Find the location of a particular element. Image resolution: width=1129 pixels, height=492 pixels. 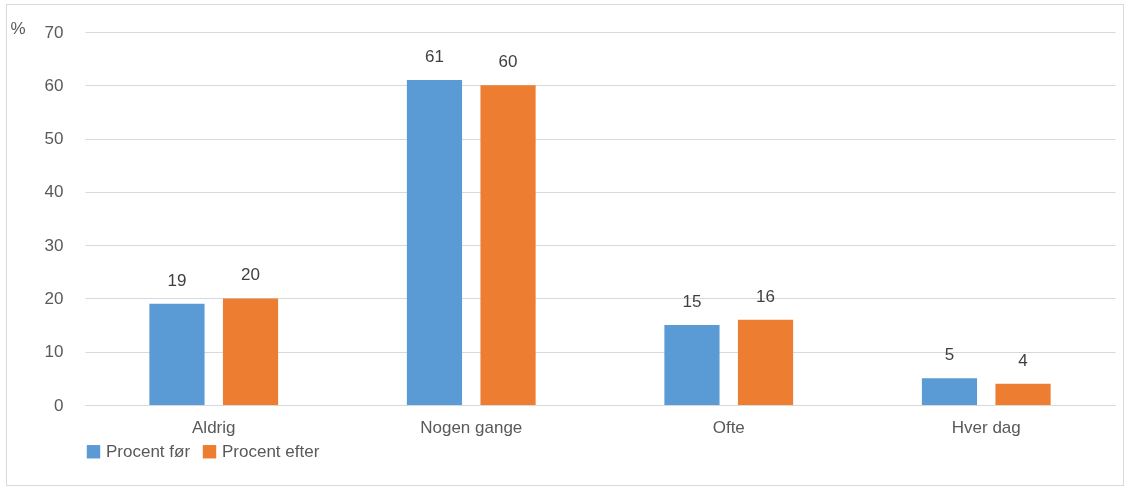

data-label: 60 is located at coordinates (508, 62).